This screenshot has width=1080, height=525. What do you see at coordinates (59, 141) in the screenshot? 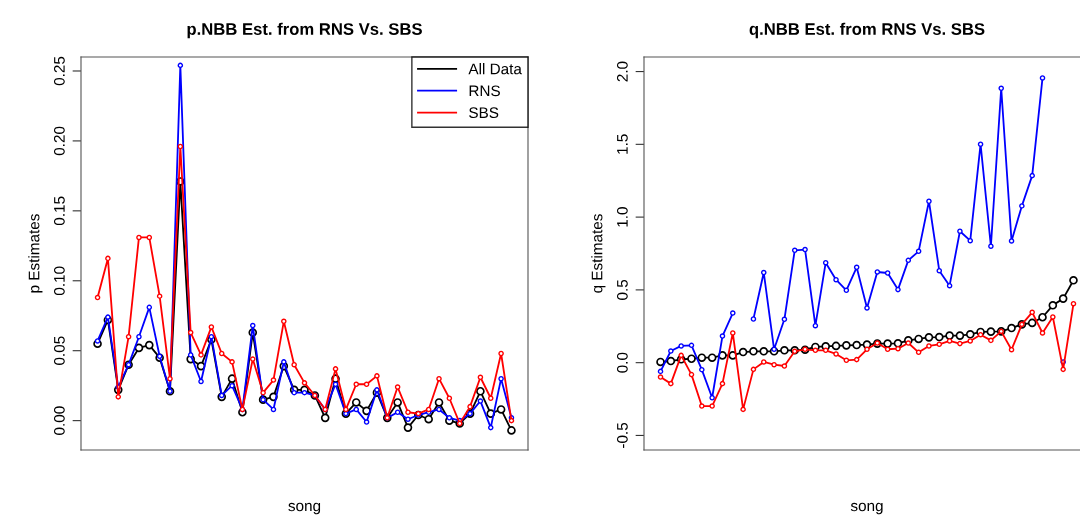
I see `y-tick-label: 0.20` at bounding box center [59, 141].